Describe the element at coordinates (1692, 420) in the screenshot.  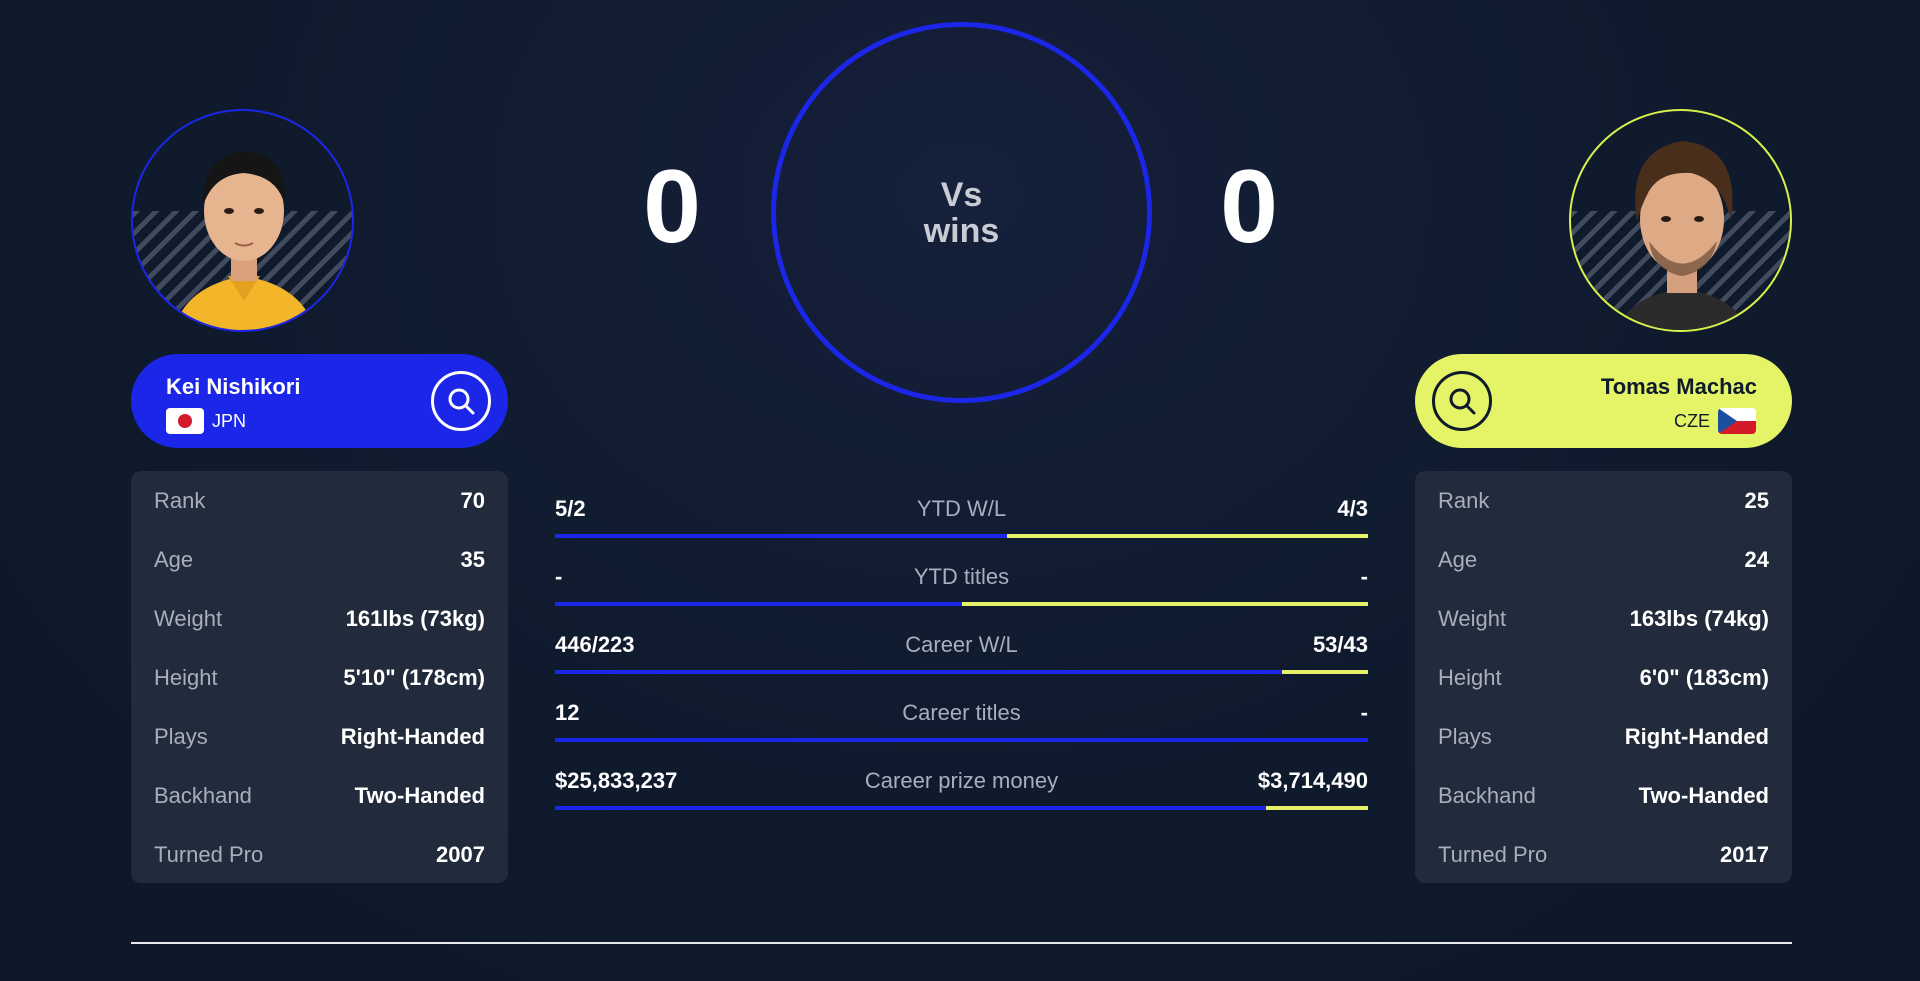
I see `player2-country-code: CZE` at that location.